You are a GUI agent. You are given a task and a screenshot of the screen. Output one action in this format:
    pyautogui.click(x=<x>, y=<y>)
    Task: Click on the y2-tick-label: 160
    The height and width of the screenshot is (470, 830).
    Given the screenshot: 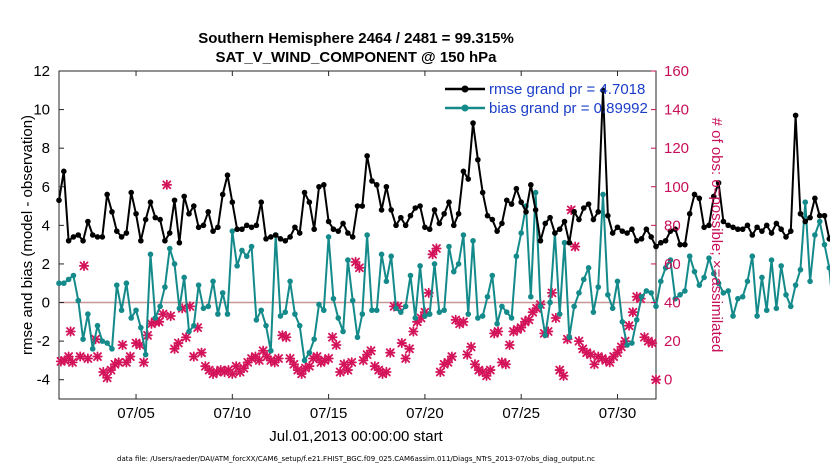 What is the action you would take?
    pyautogui.click(x=676, y=71)
    